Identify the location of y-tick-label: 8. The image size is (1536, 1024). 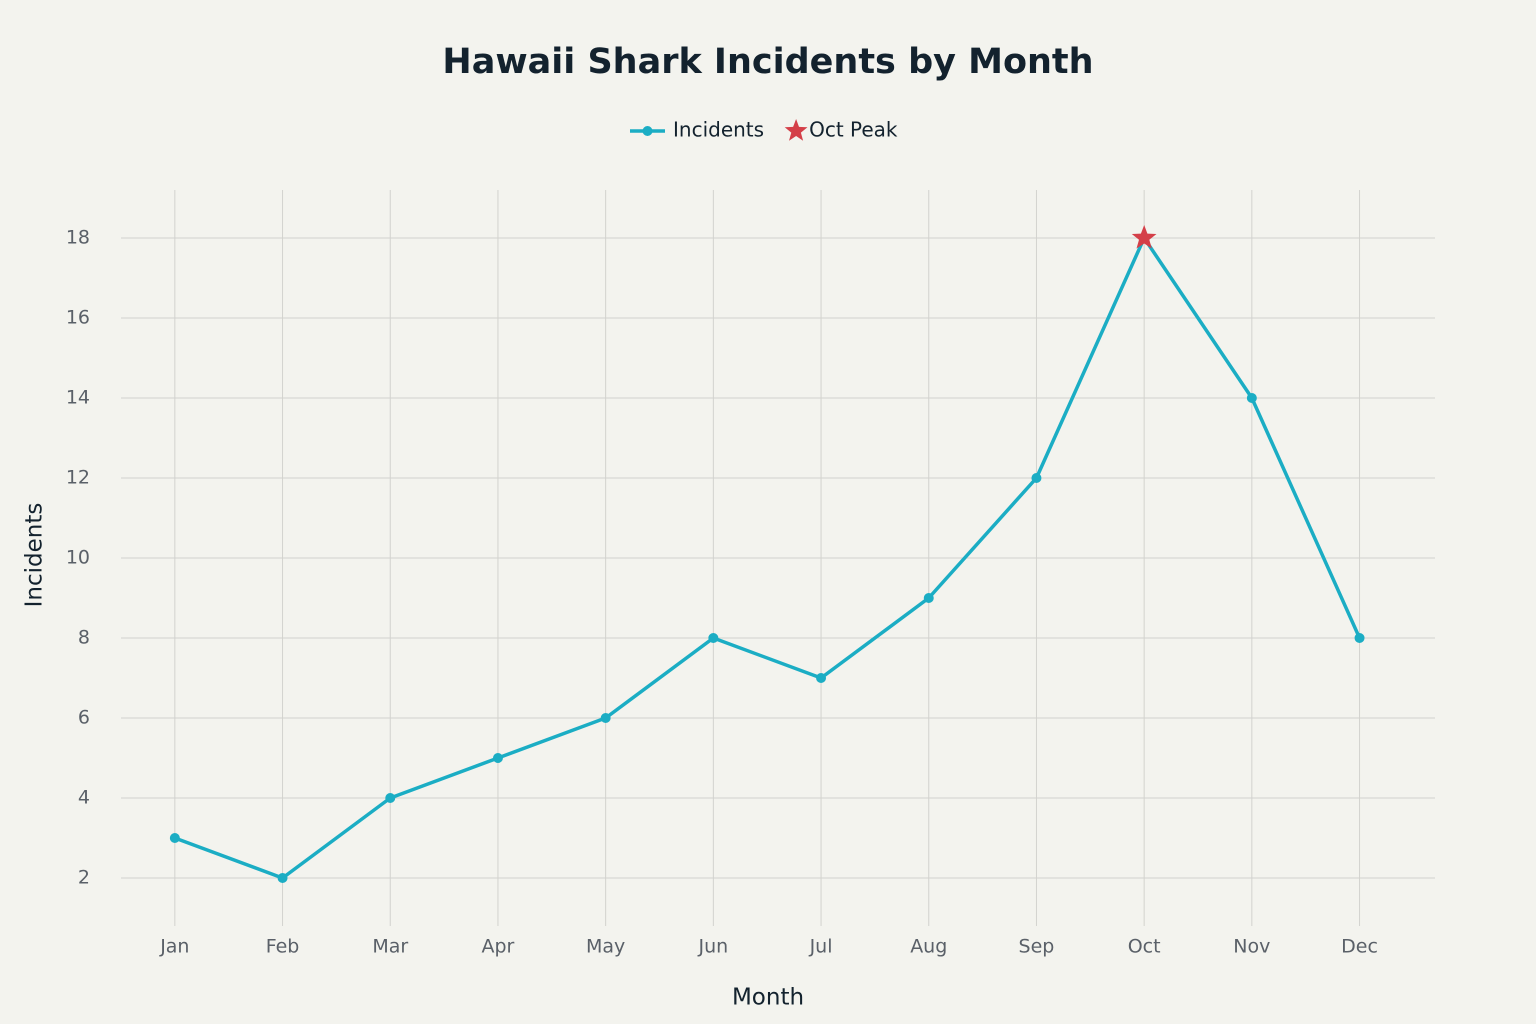
(84, 638).